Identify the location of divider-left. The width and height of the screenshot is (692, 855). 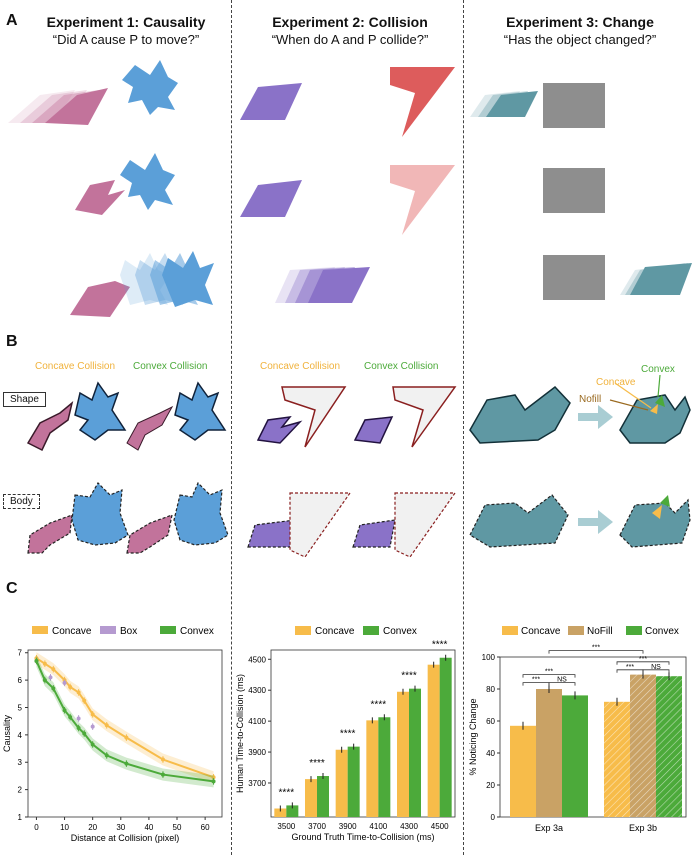
(231, 427).